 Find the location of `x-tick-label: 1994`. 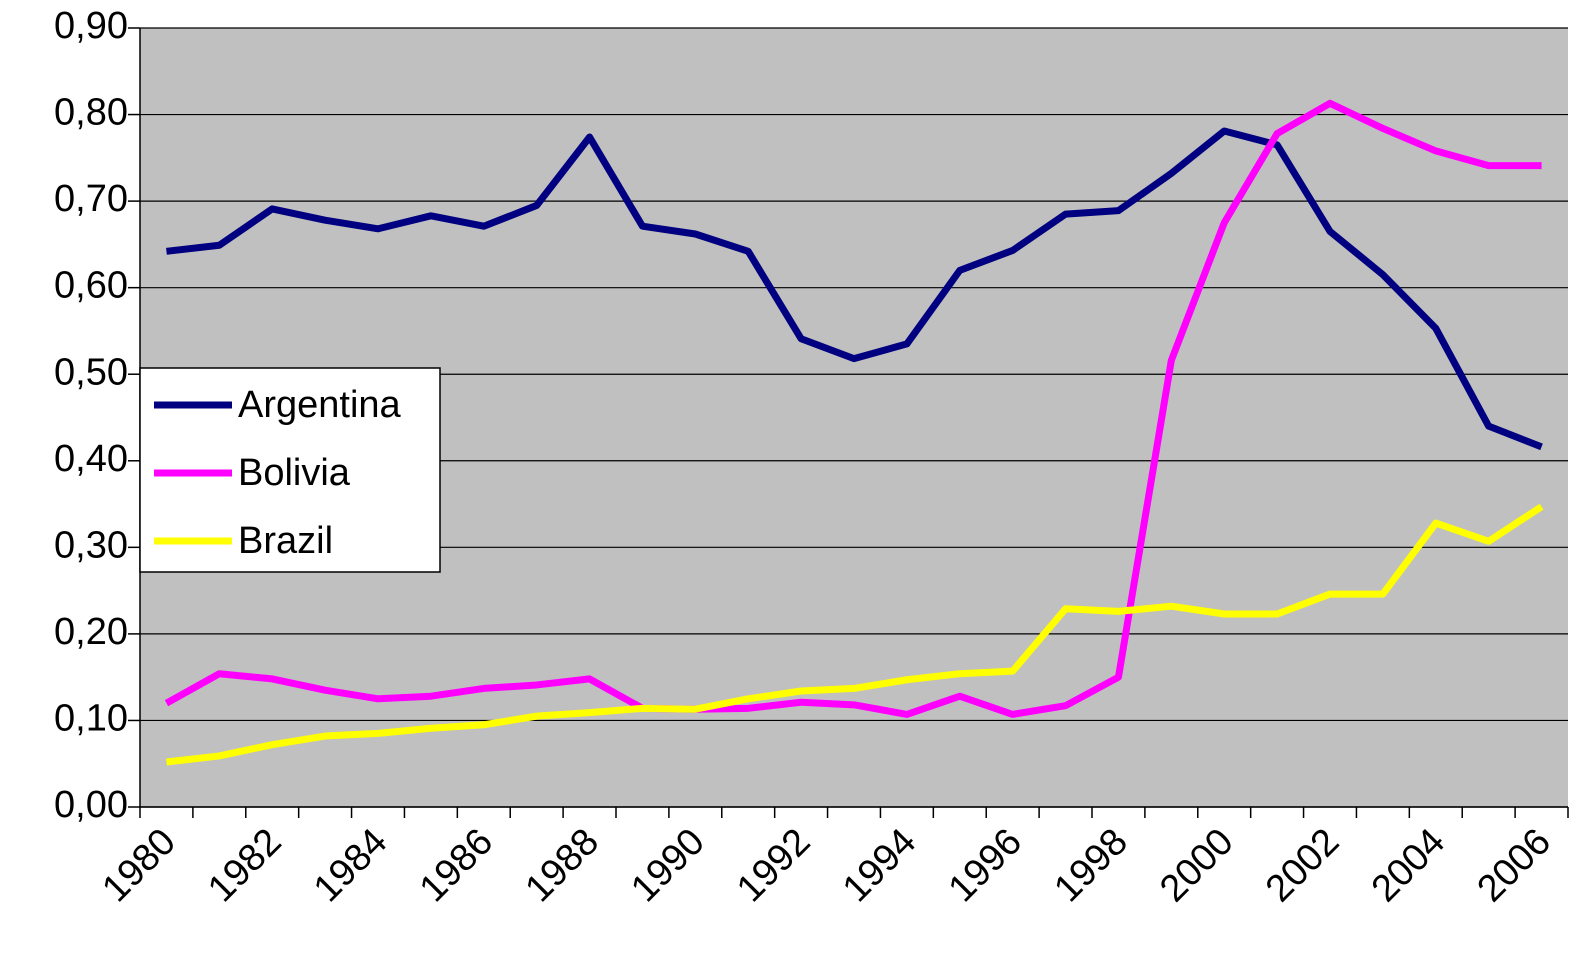

x-tick-label: 1994 is located at coordinates (879, 865).